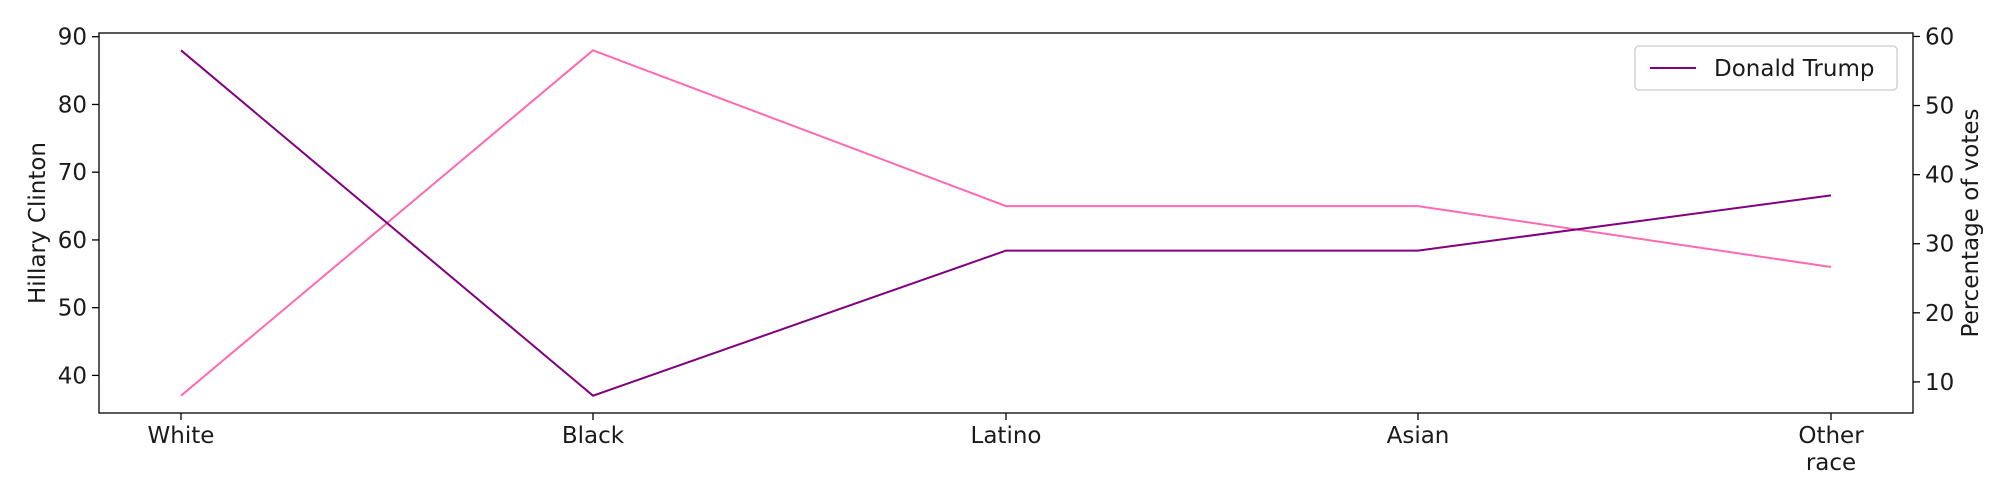 The height and width of the screenshot is (500, 2000). What do you see at coordinates (1939, 176) in the screenshot?
I see `right-y-tick-label: 40` at bounding box center [1939, 176].